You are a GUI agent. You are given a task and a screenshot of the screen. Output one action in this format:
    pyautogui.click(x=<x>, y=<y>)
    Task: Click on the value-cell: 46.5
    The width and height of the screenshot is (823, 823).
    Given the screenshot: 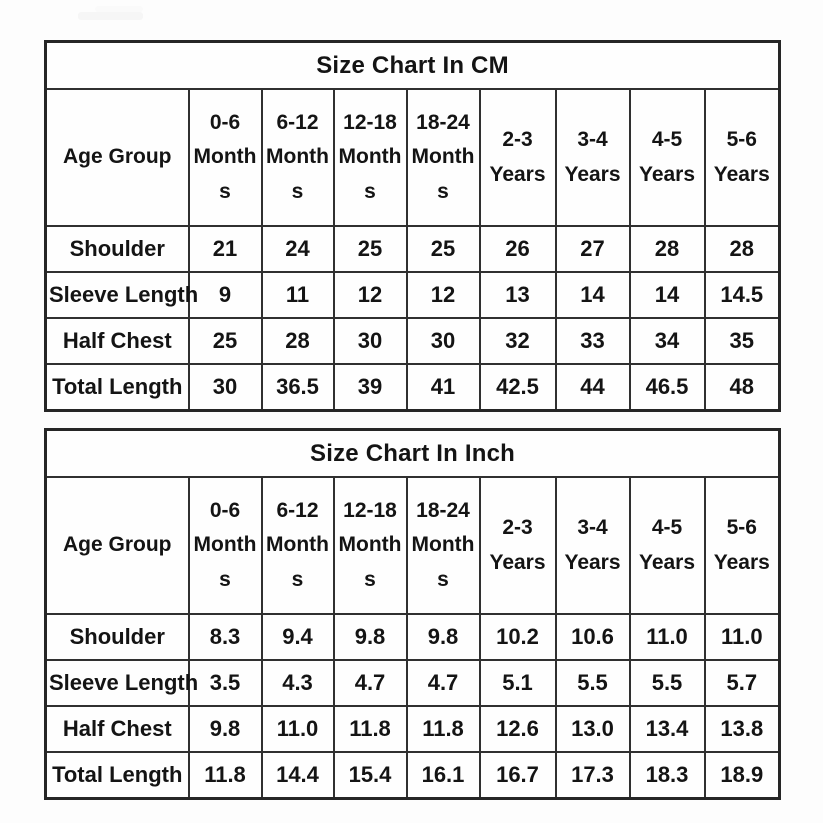 What is the action you would take?
    pyautogui.click(x=667, y=387)
    